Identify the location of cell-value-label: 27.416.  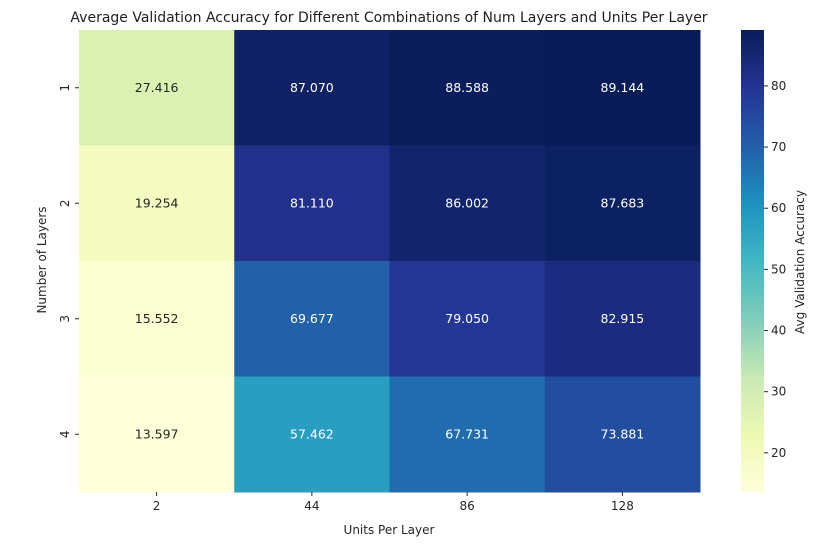
(157, 87).